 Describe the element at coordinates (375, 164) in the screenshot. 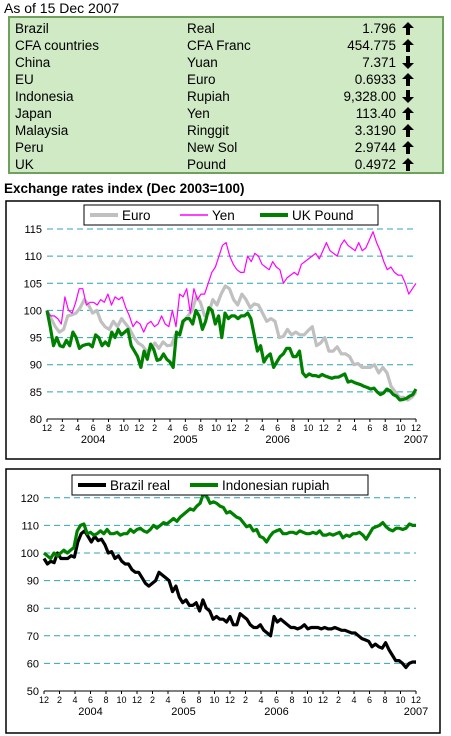

I see `rate-cell: 0.4972` at that location.